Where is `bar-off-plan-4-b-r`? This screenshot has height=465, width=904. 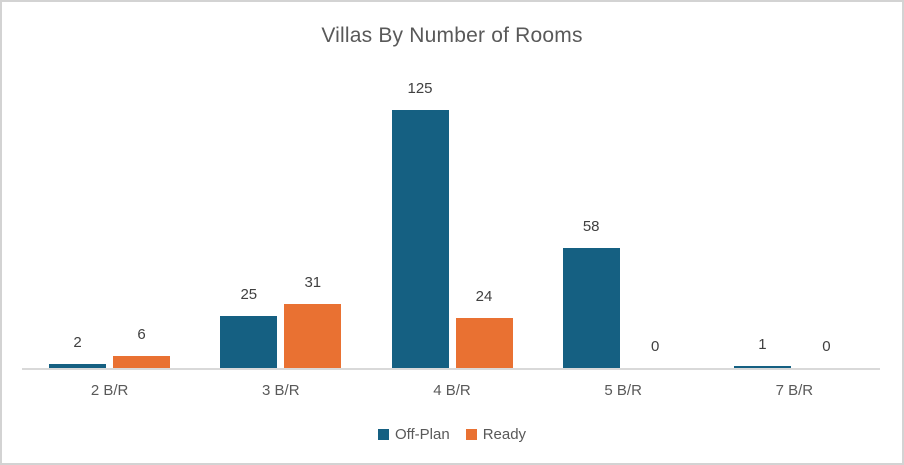
bar-off-plan-4-b-r is located at coordinates (420, 239).